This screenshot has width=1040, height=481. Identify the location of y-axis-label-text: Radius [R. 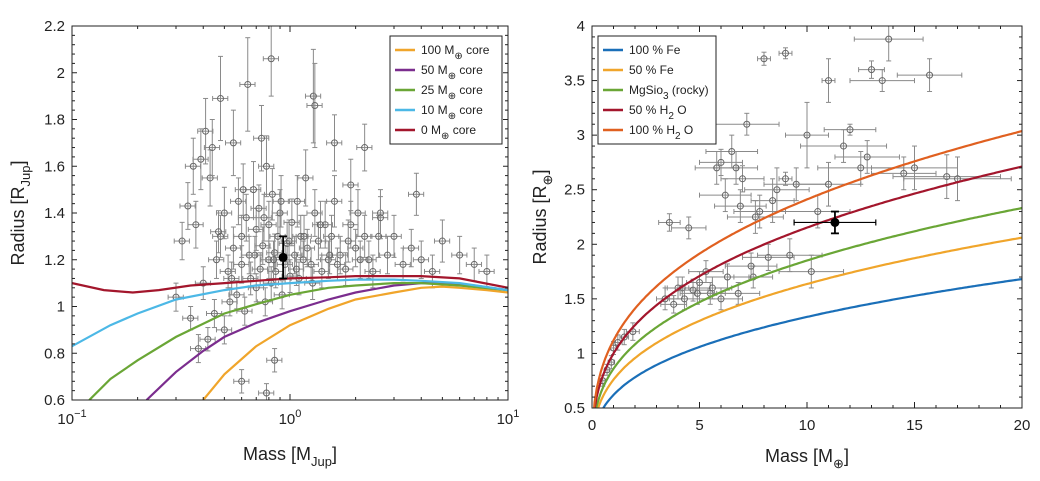
(540, 224).